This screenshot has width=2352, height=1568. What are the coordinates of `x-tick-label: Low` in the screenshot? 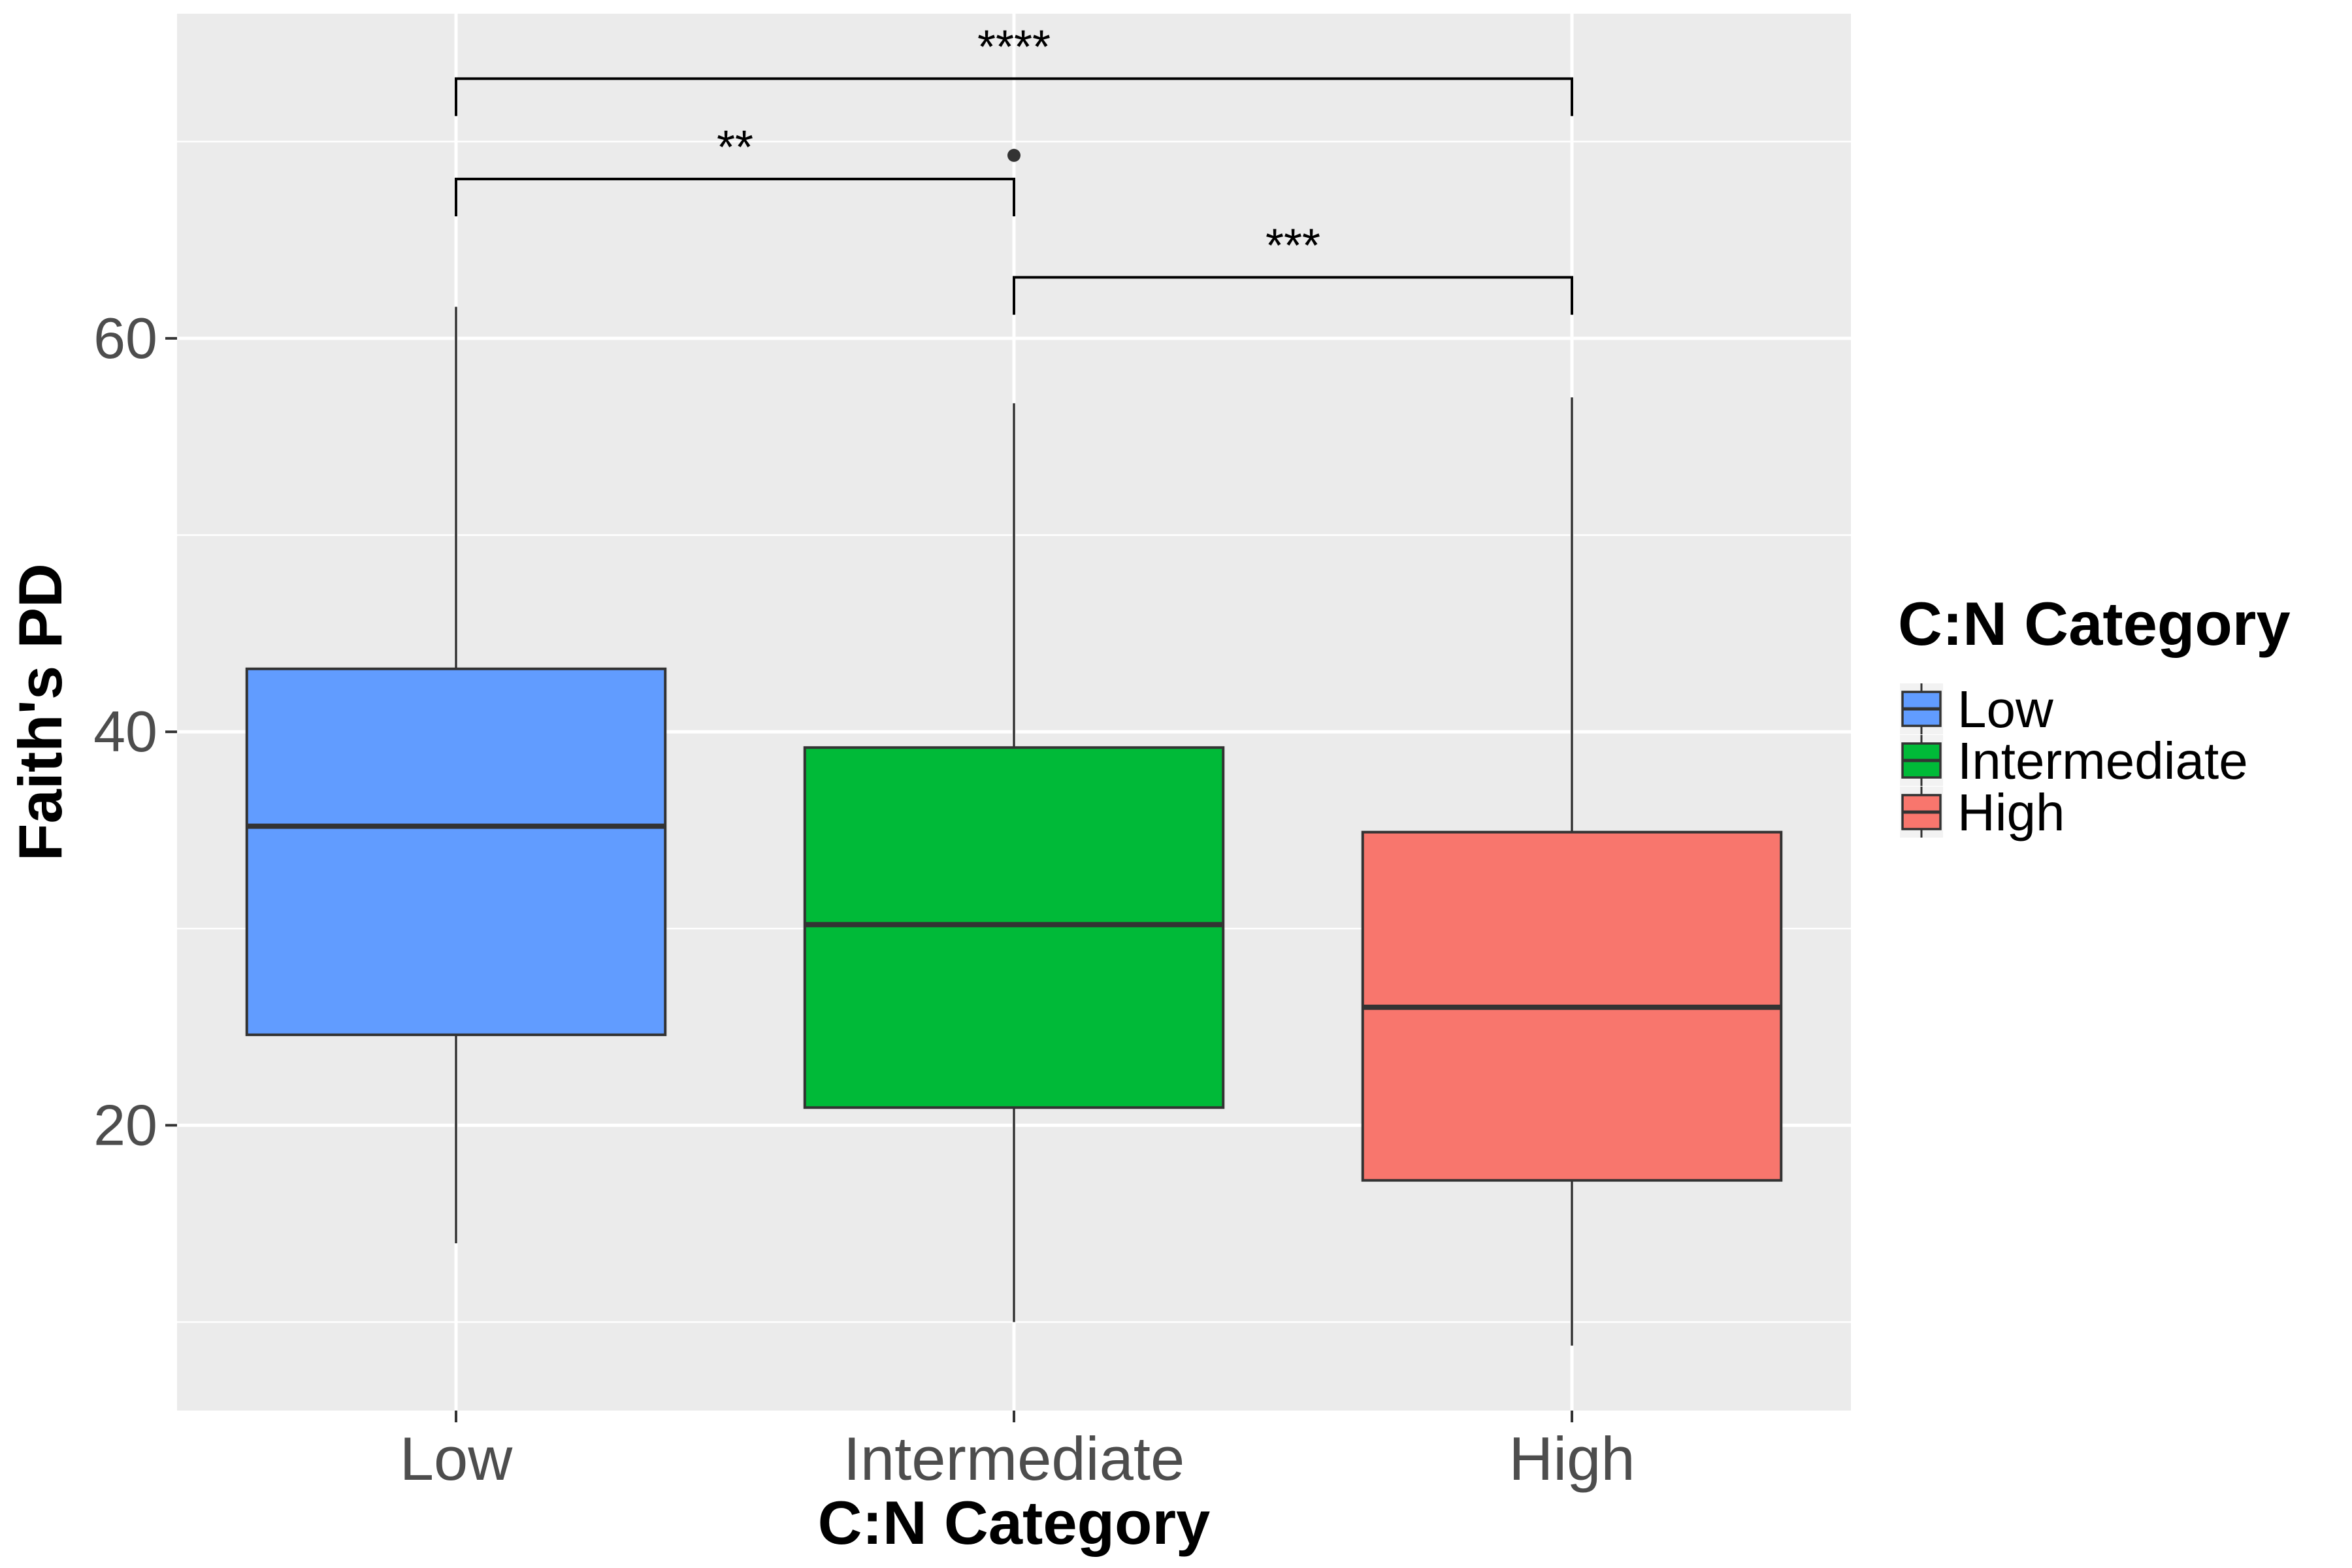 It's located at (457, 1458).